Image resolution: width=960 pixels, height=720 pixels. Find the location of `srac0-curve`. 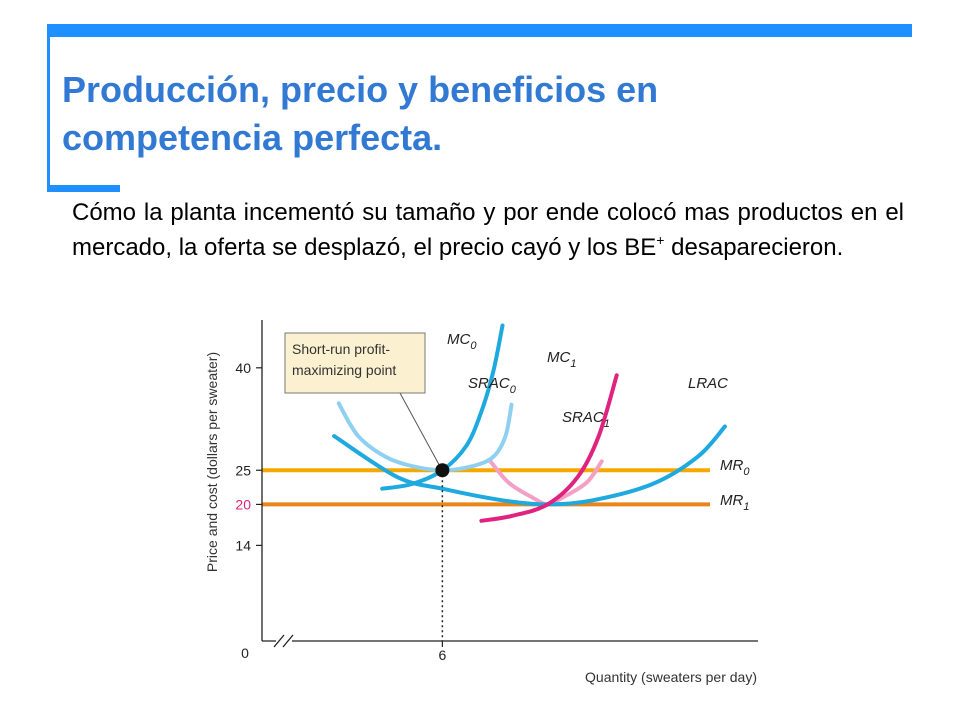

srac0-curve is located at coordinates (425, 437).